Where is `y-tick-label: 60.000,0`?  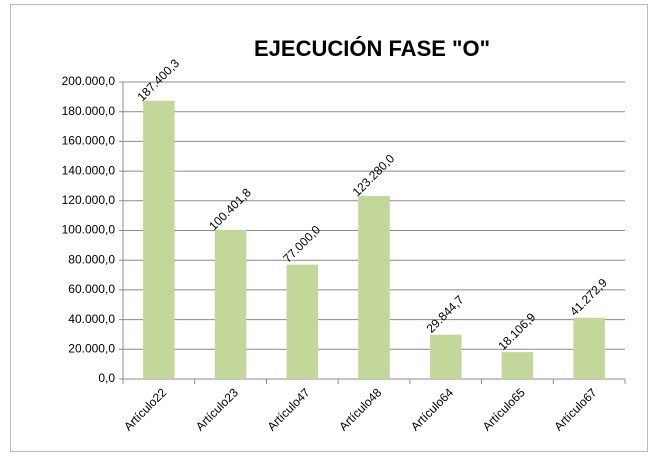 y-tick-label: 60.000,0 is located at coordinates (91, 289).